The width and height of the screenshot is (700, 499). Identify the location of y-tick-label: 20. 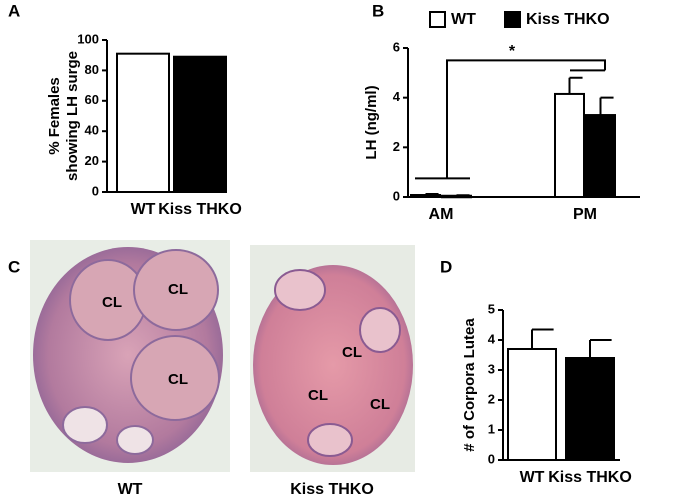
(92, 160).